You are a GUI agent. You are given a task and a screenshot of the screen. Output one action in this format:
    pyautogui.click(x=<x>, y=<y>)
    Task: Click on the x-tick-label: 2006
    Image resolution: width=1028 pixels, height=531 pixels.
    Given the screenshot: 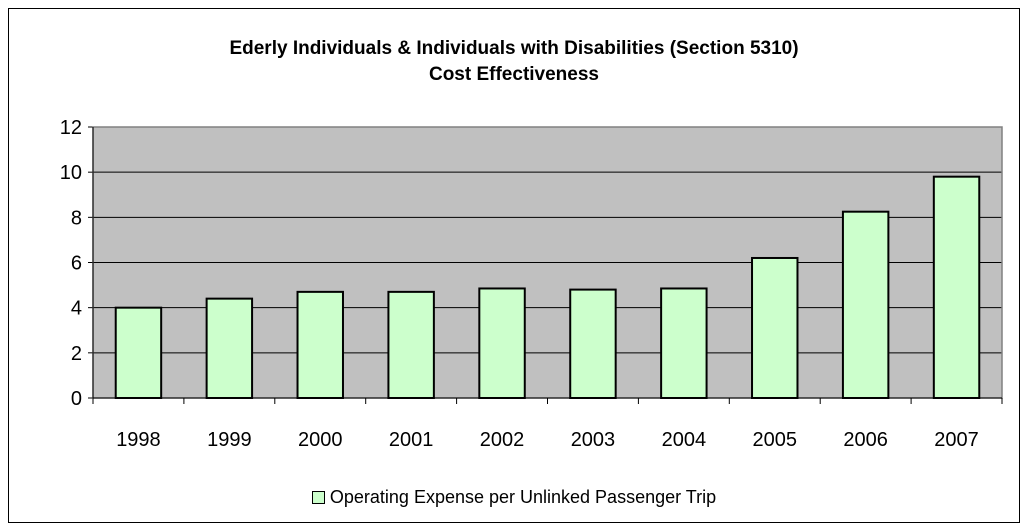 What is the action you would take?
    pyautogui.click(x=865, y=440)
    